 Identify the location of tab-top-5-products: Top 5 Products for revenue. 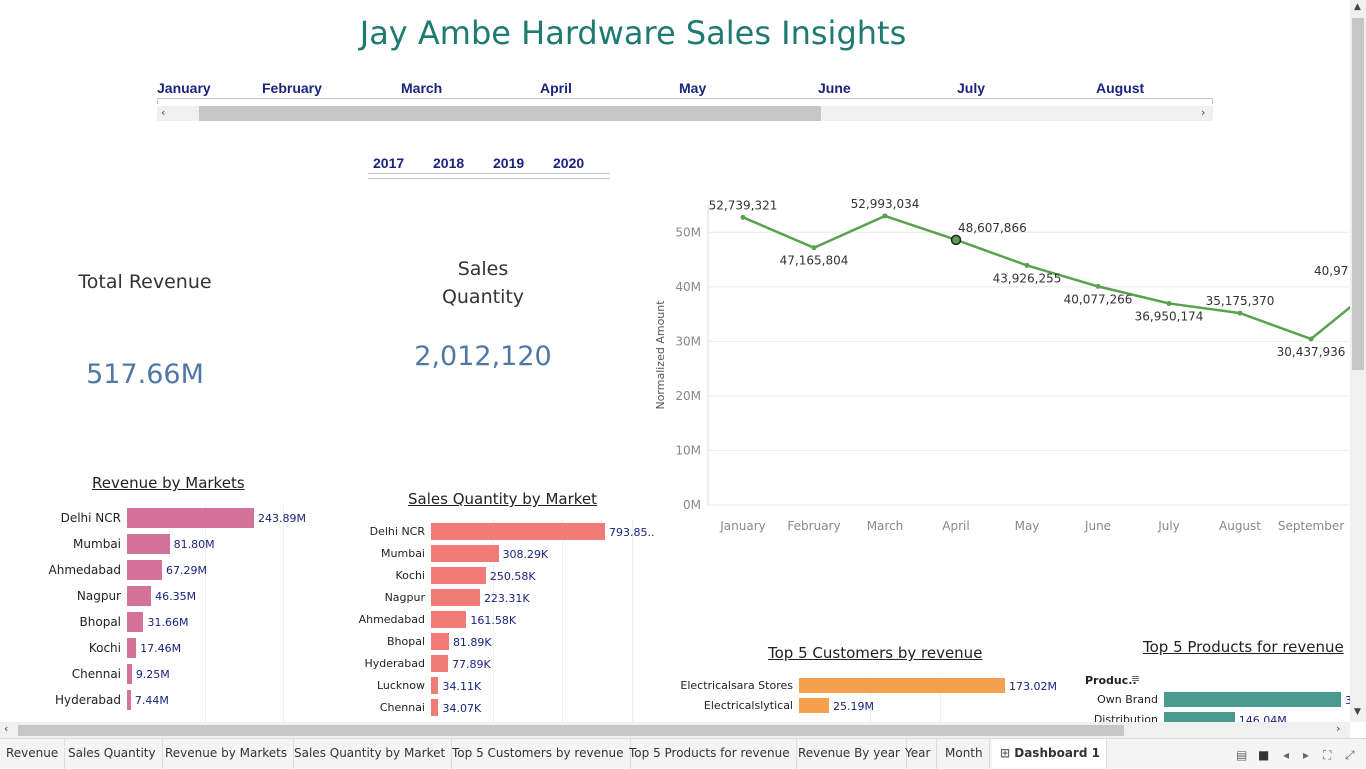
(710, 754).